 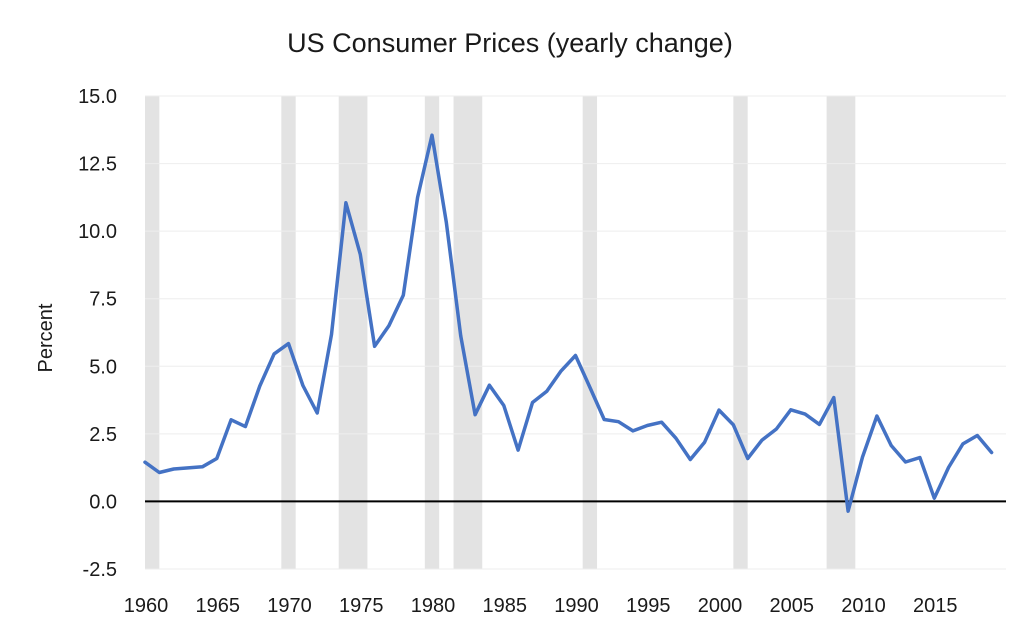 I want to click on x-tick-label: 2005, so click(x=792, y=606).